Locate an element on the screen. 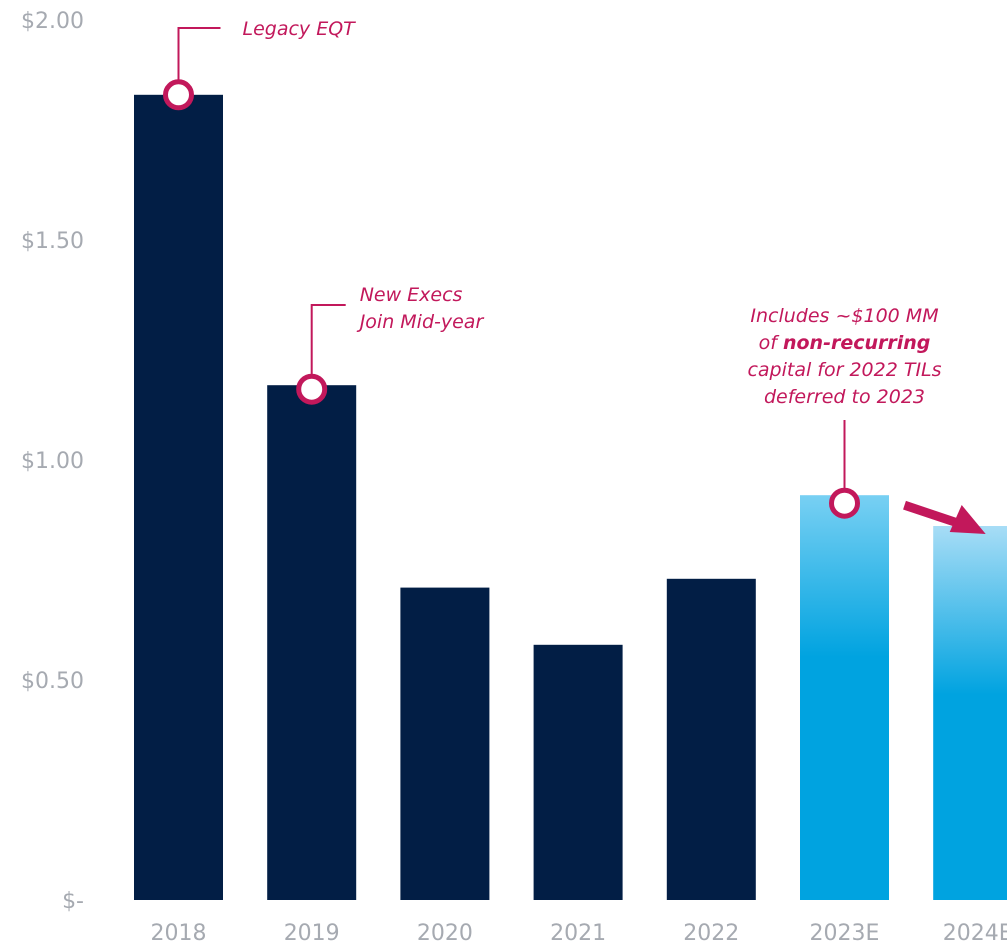 The width and height of the screenshot is (1007, 943). annotation-text: capital for 2022 TILs is located at coordinates (844, 370).